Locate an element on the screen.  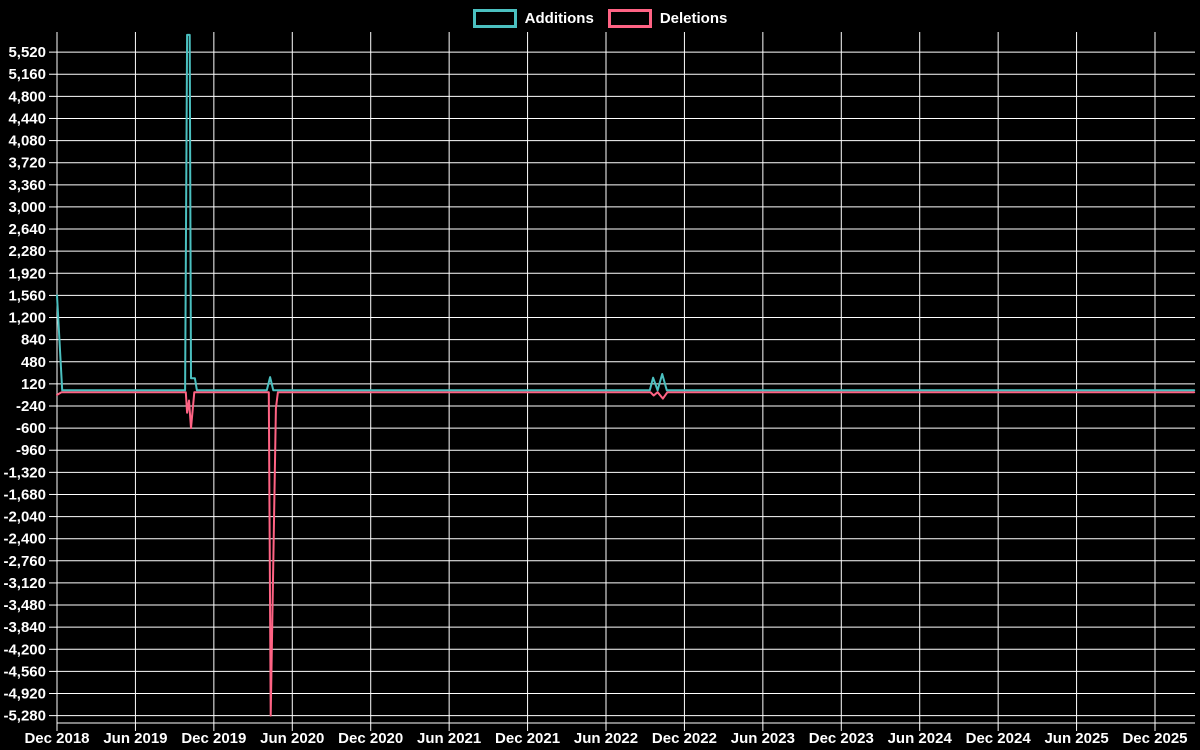
y-tick-label: -2,760 is located at coordinates (24, 561).